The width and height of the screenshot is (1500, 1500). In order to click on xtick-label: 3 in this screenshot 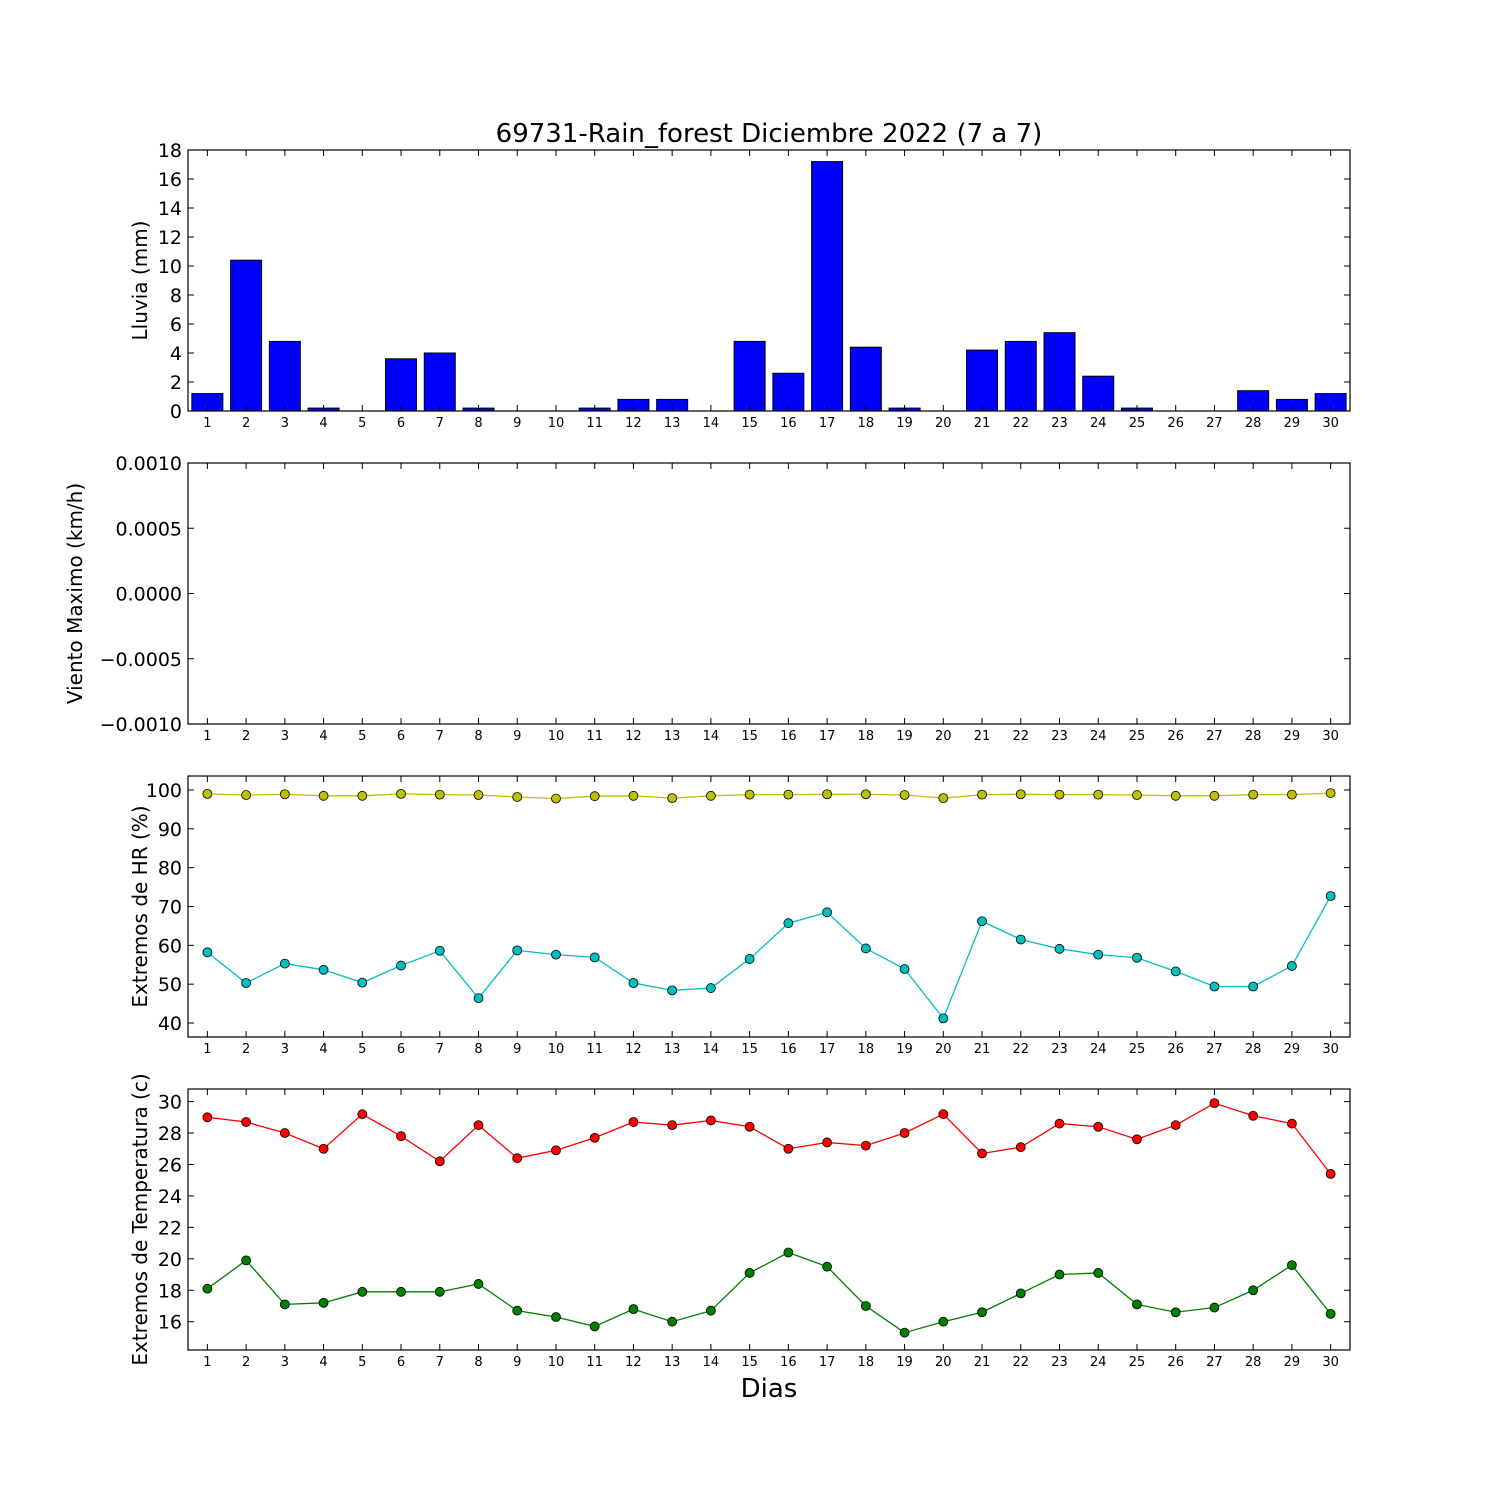, I will do `click(285, 1049)`.